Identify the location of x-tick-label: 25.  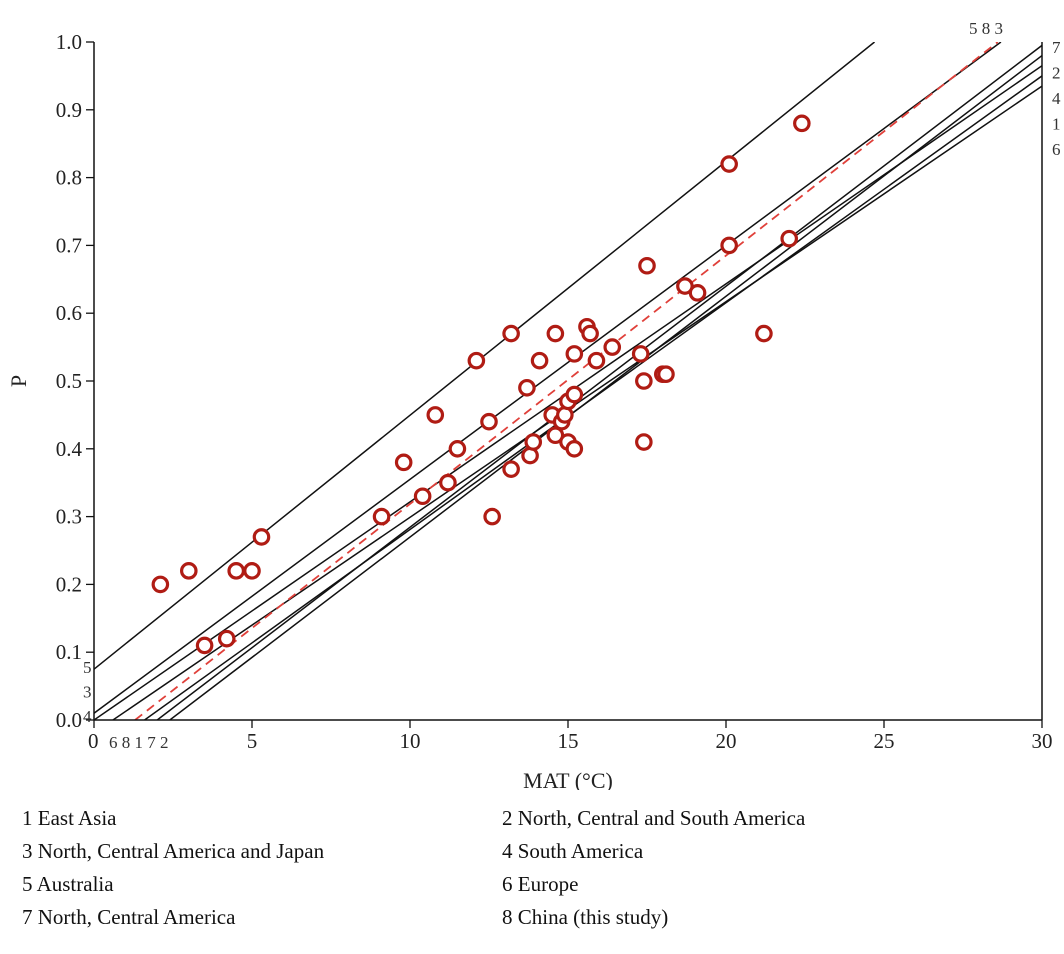
(884, 741).